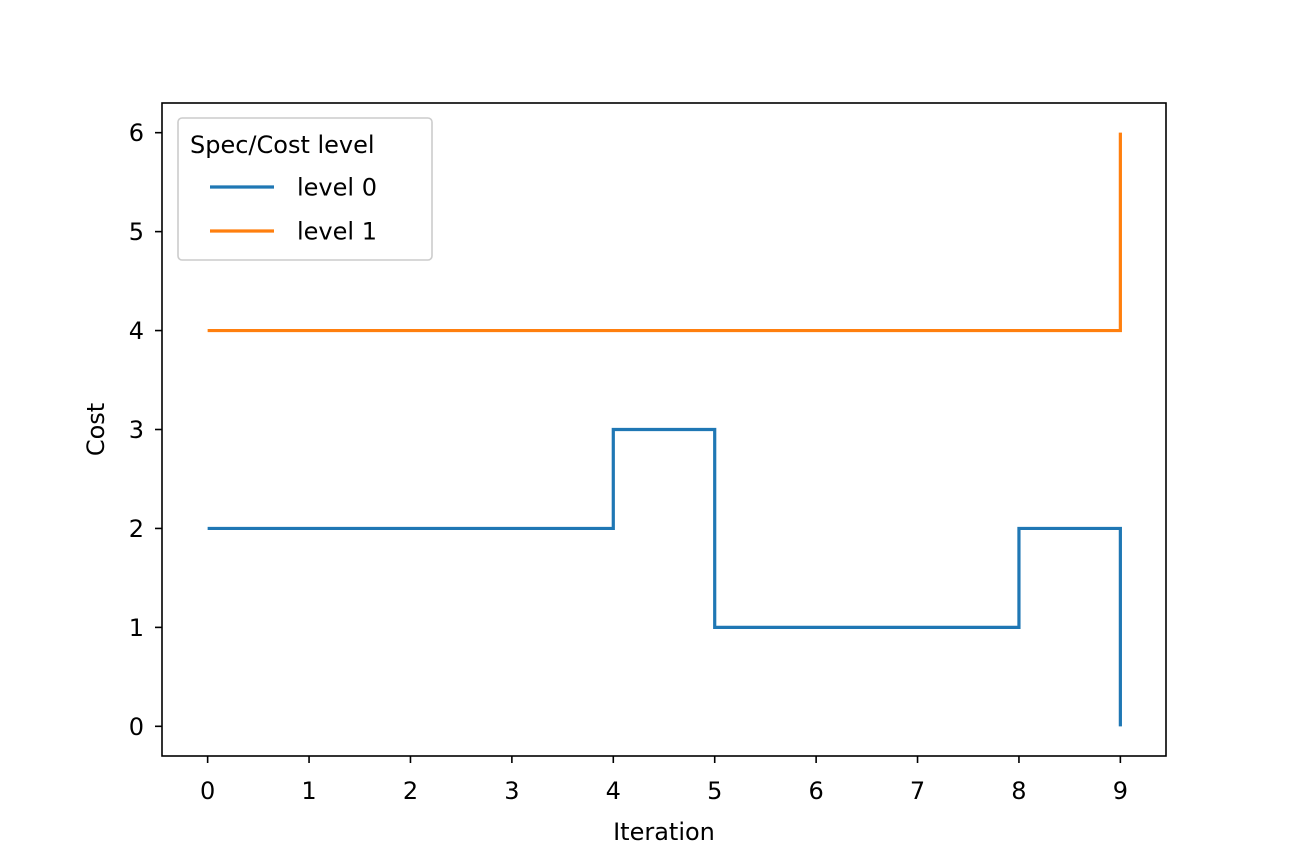 The height and width of the screenshot is (864, 1296). I want to click on y-axis-label: Cost, so click(96, 429).